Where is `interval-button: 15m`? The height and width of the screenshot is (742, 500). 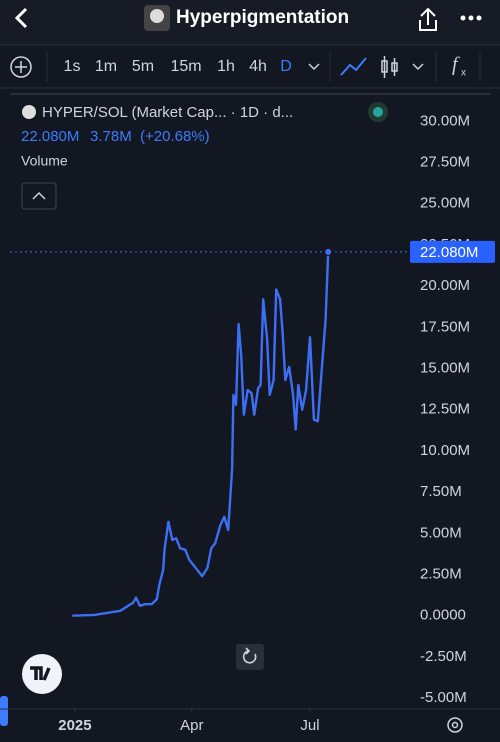
interval-button: 15m is located at coordinates (185, 66).